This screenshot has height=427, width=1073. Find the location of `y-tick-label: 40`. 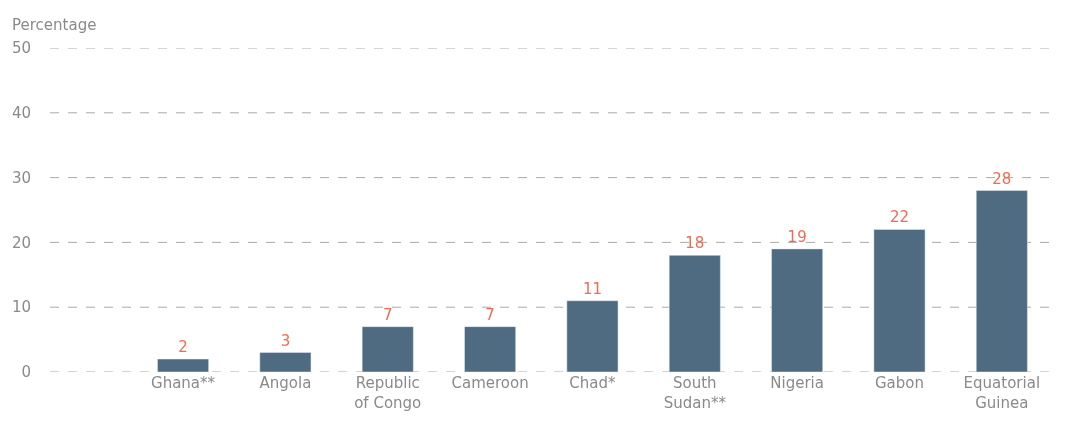

y-tick-label: 40 is located at coordinates (21, 113).